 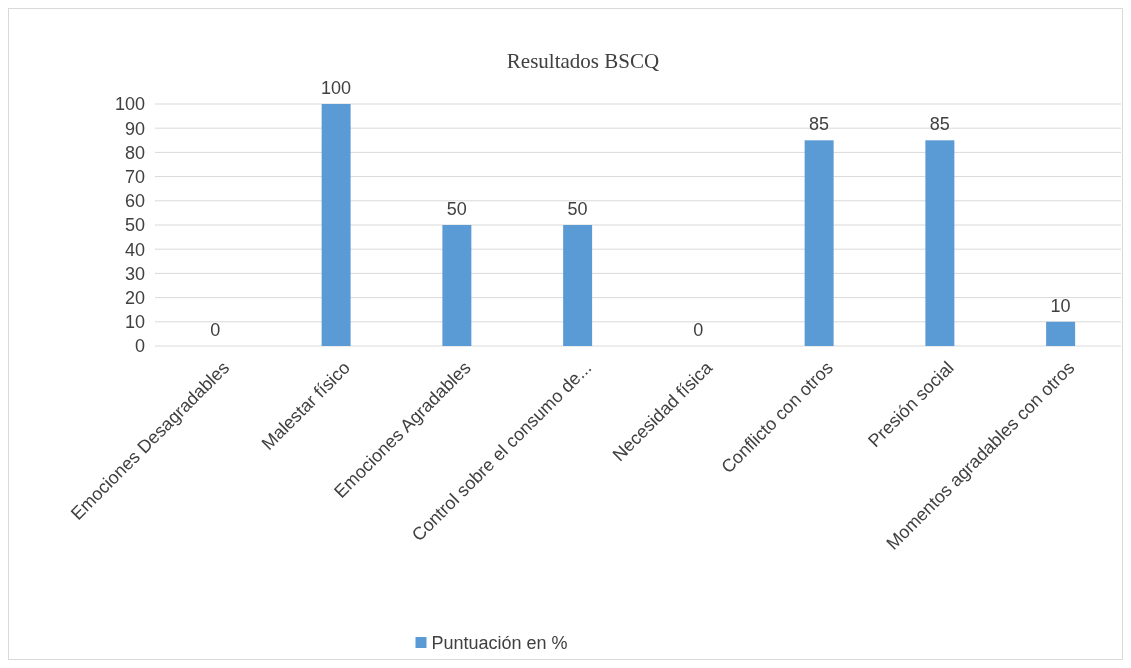 What do you see at coordinates (134, 128) in the screenshot?
I see `y-tick-label: 90` at bounding box center [134, 128].